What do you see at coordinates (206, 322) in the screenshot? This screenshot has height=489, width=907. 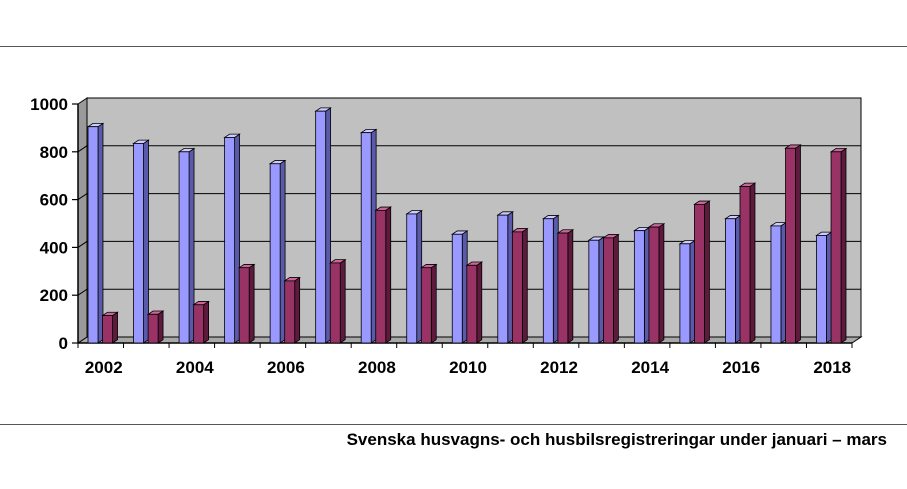 I see `bar-2004-s2-side` at bounding box center [206, 322].